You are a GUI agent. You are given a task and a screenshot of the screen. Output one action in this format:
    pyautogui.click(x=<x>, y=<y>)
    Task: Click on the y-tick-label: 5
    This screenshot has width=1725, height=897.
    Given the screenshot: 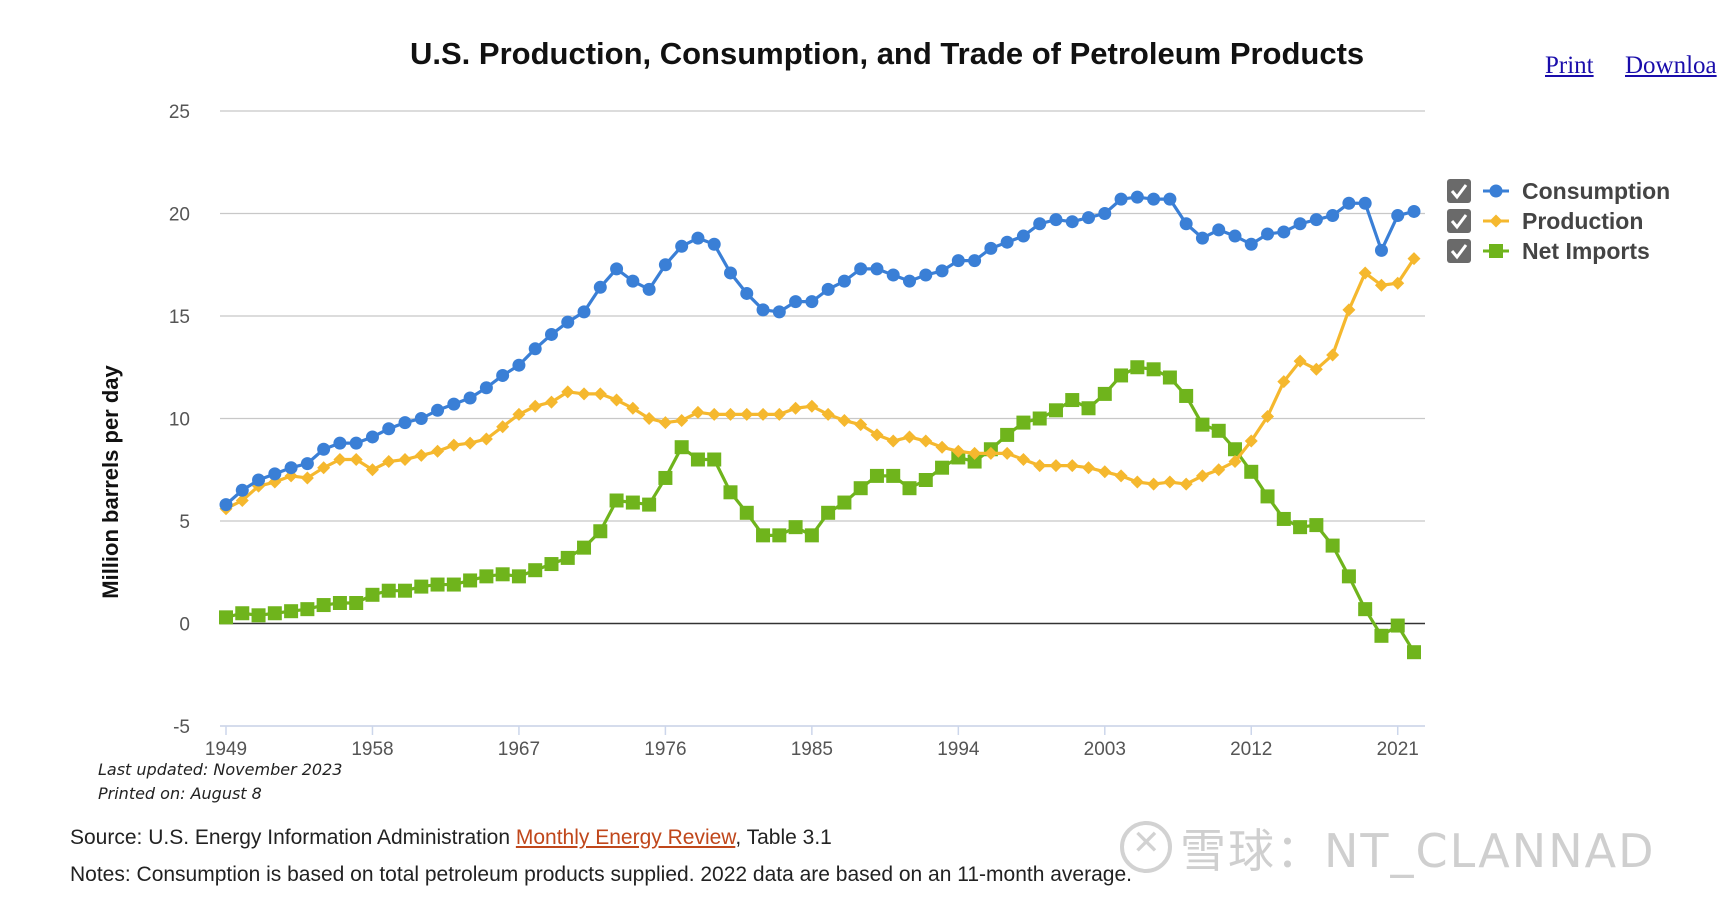 What is the action you would take?
    pyautogui.click(x=184, y=522)
    